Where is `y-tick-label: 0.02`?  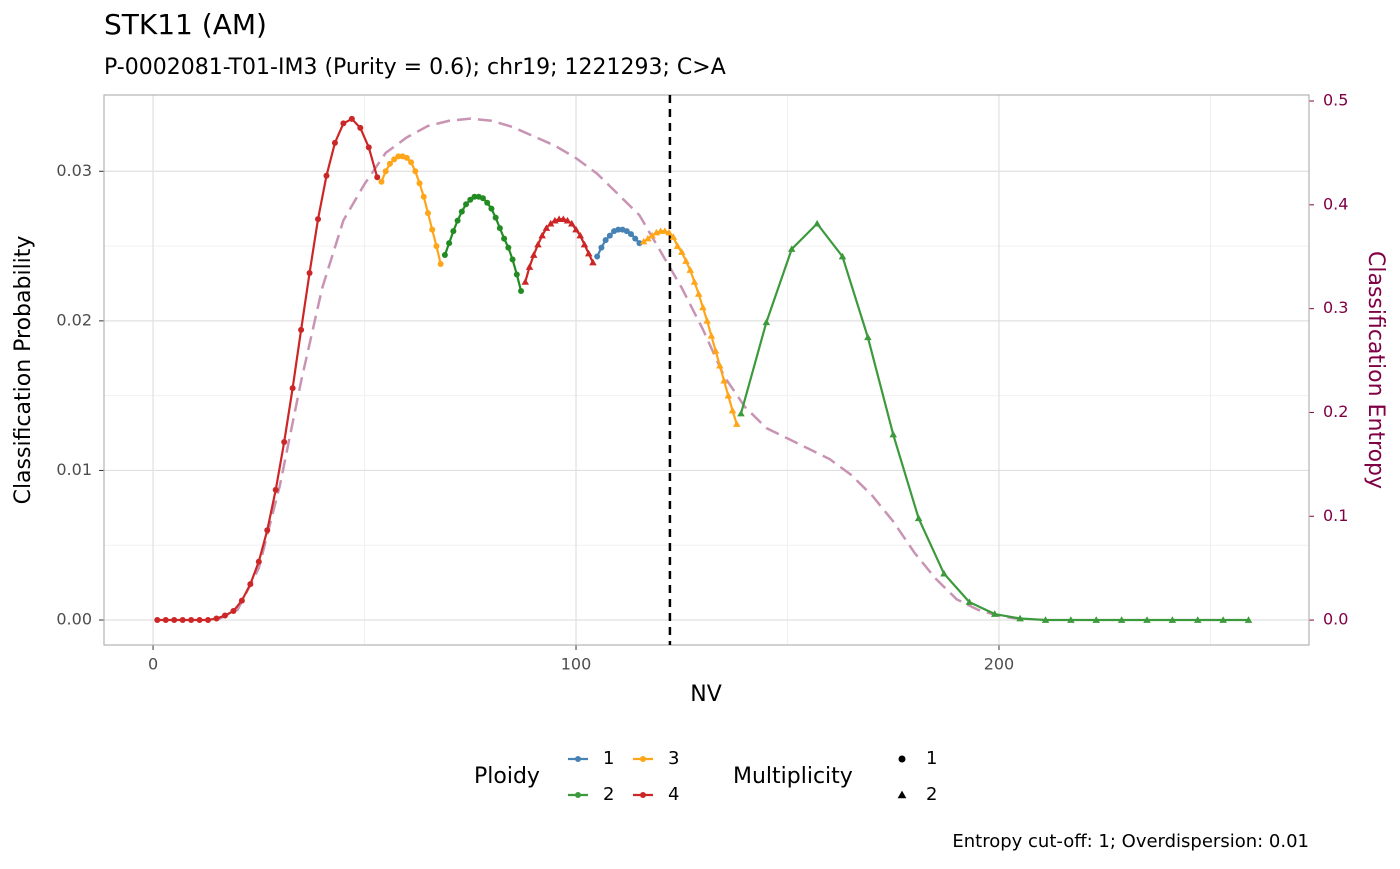 y-tick-label: 0.02 is located at coordinates (74, 319).